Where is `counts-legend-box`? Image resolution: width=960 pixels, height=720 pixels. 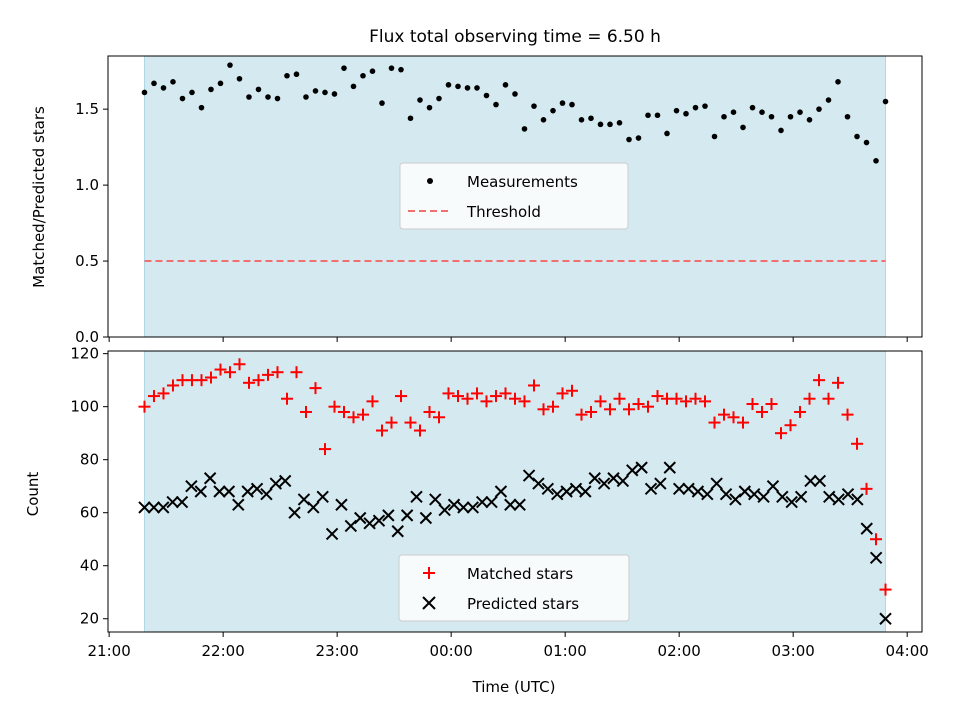 counts-legend-box is located at coordinates (514, 588).